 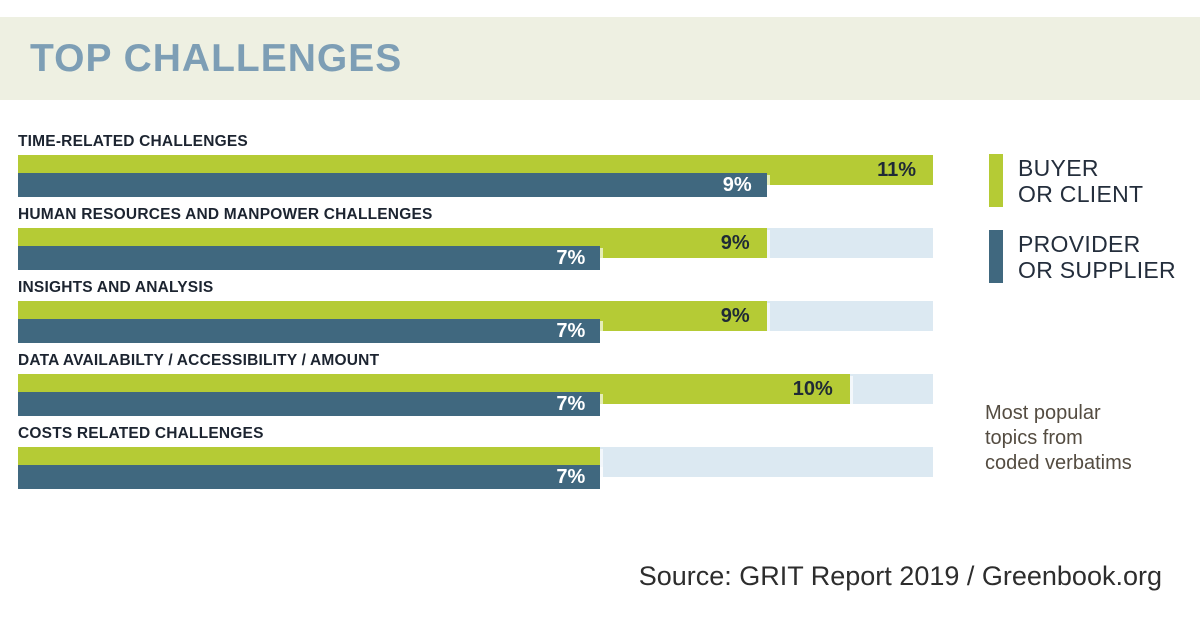 I want to click on legend-label-buyer: BUYER OR CLIENT, so click(x=1081, y=181).